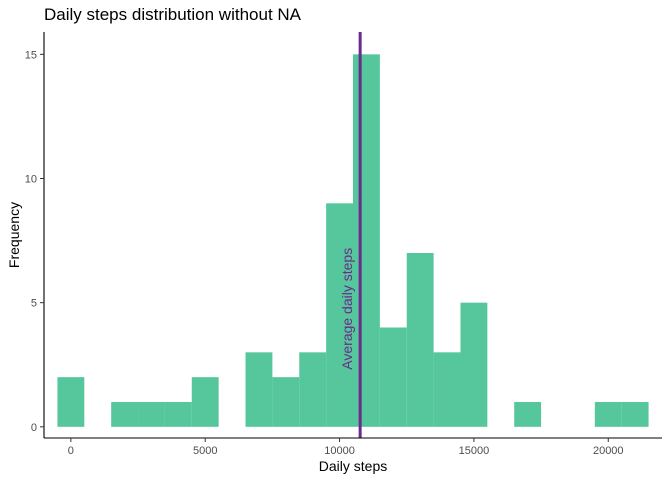  I want to click on y-axis-title: Frequency, so click(14, 235).